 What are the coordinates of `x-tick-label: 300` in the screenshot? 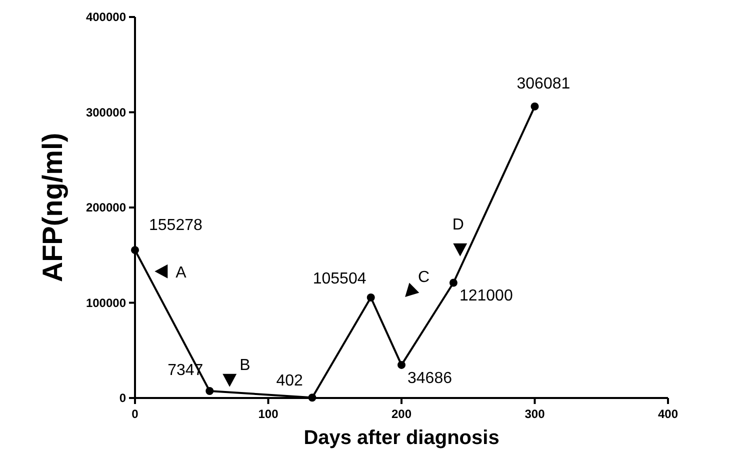 It's located at (535, 414).